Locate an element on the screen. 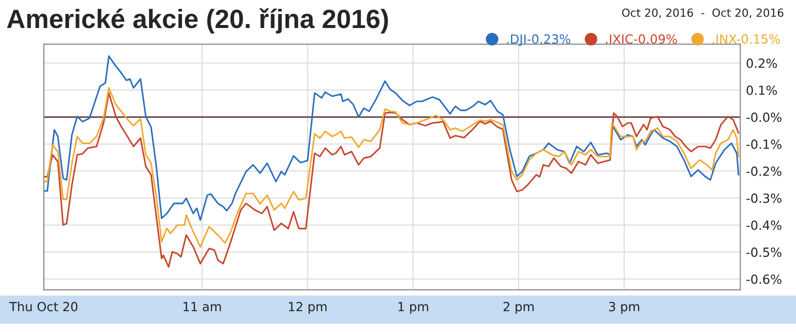  y-tick-label: -0.3% is located at coordinates (764, 198).